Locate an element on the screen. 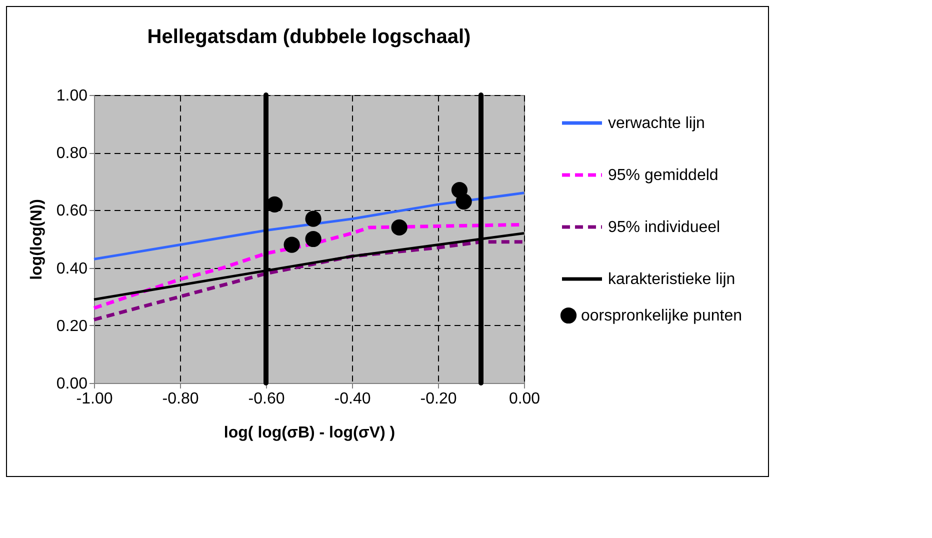 Image resolution: width=932 pixels, height=538 pixels. x-tick-label: -0.40 is located at coordinates (352, 399).